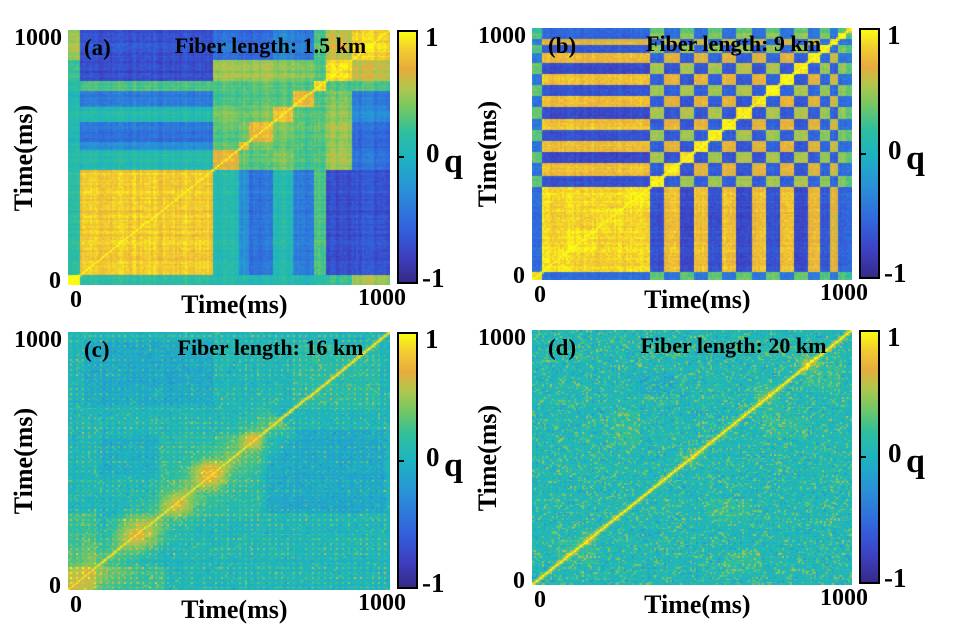  What do you see at coordinates (562, 45) in the screenshot?
I see `panel-b-letter: (b)` at bounding box center [562, 45].